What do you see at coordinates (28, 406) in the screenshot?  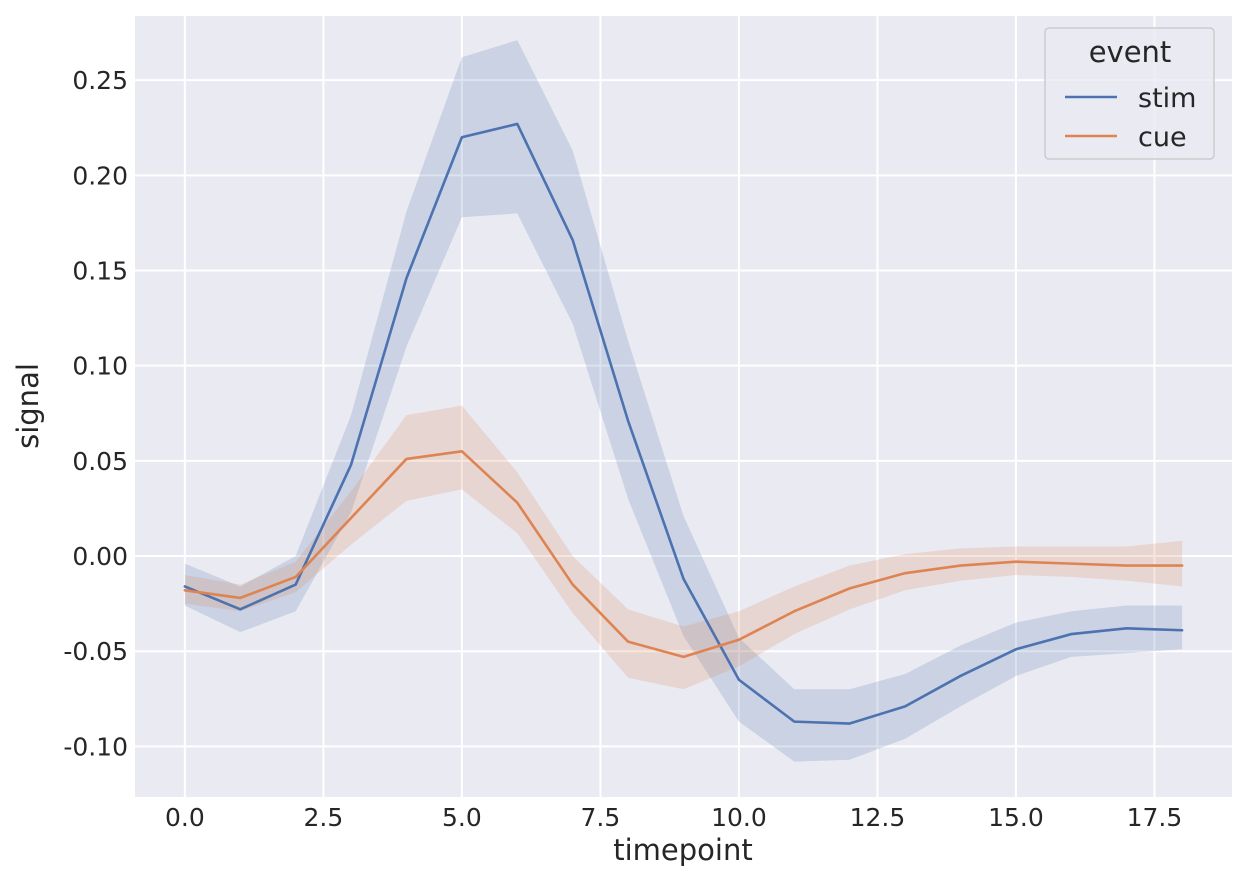 I see `y-axis-title: signal` at bounding box center [28, 406].